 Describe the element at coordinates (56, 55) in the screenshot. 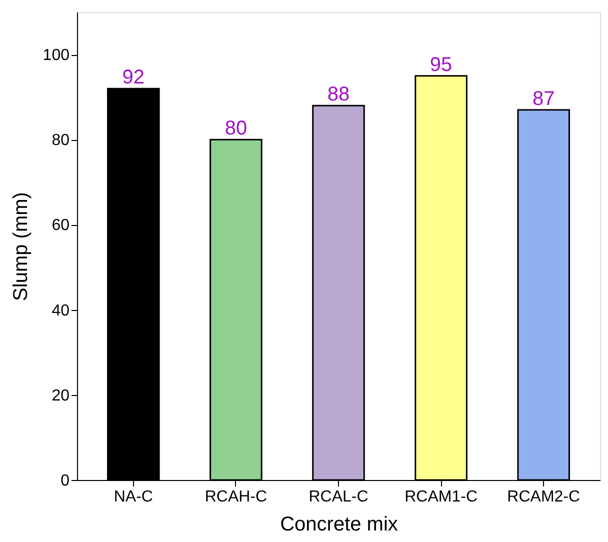

I see `y-tick-label: 100` at that location.